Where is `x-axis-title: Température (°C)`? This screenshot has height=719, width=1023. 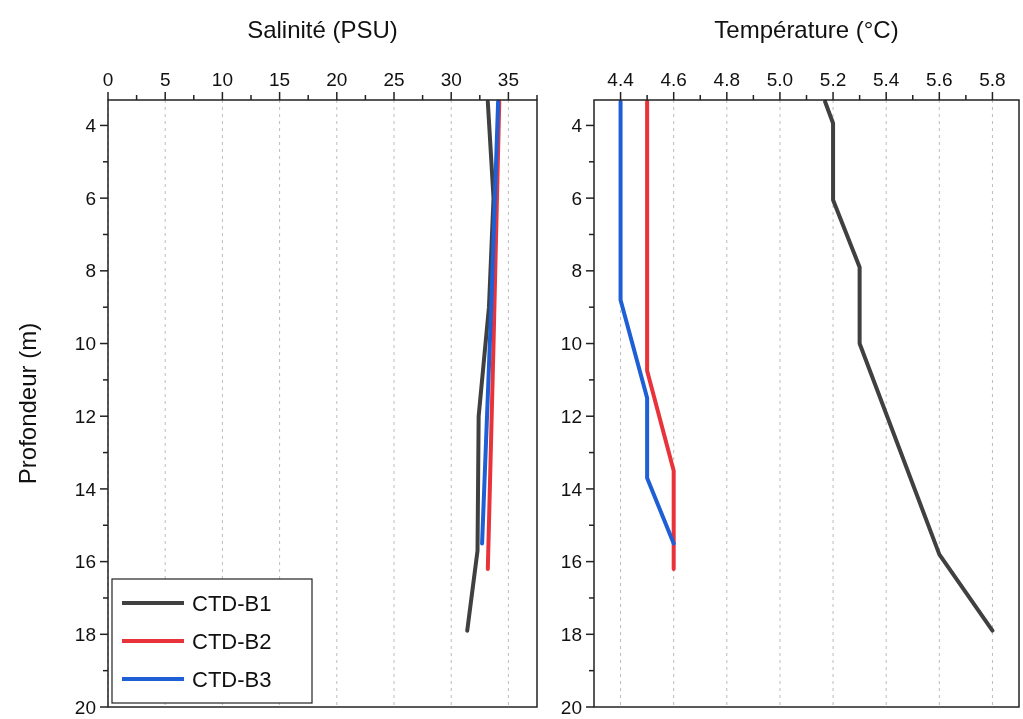 x-axis-title: Température (°C) is located at coordinates (806, 29).